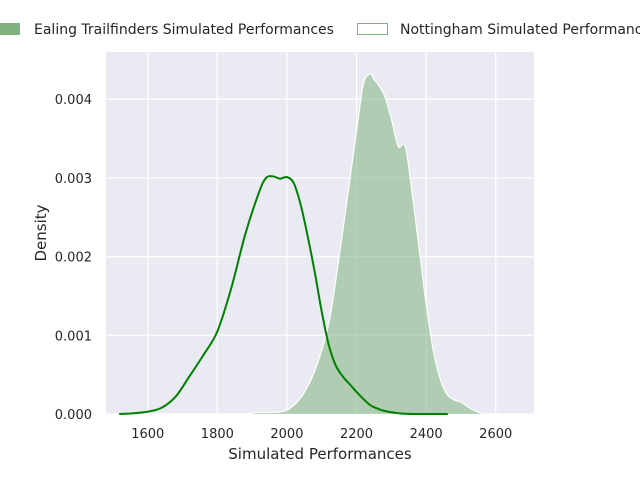  What do you see at coordinates (217, 434) in the screenshot?
I see `x-tick-label: 1800` at bounding box center [217, 434].